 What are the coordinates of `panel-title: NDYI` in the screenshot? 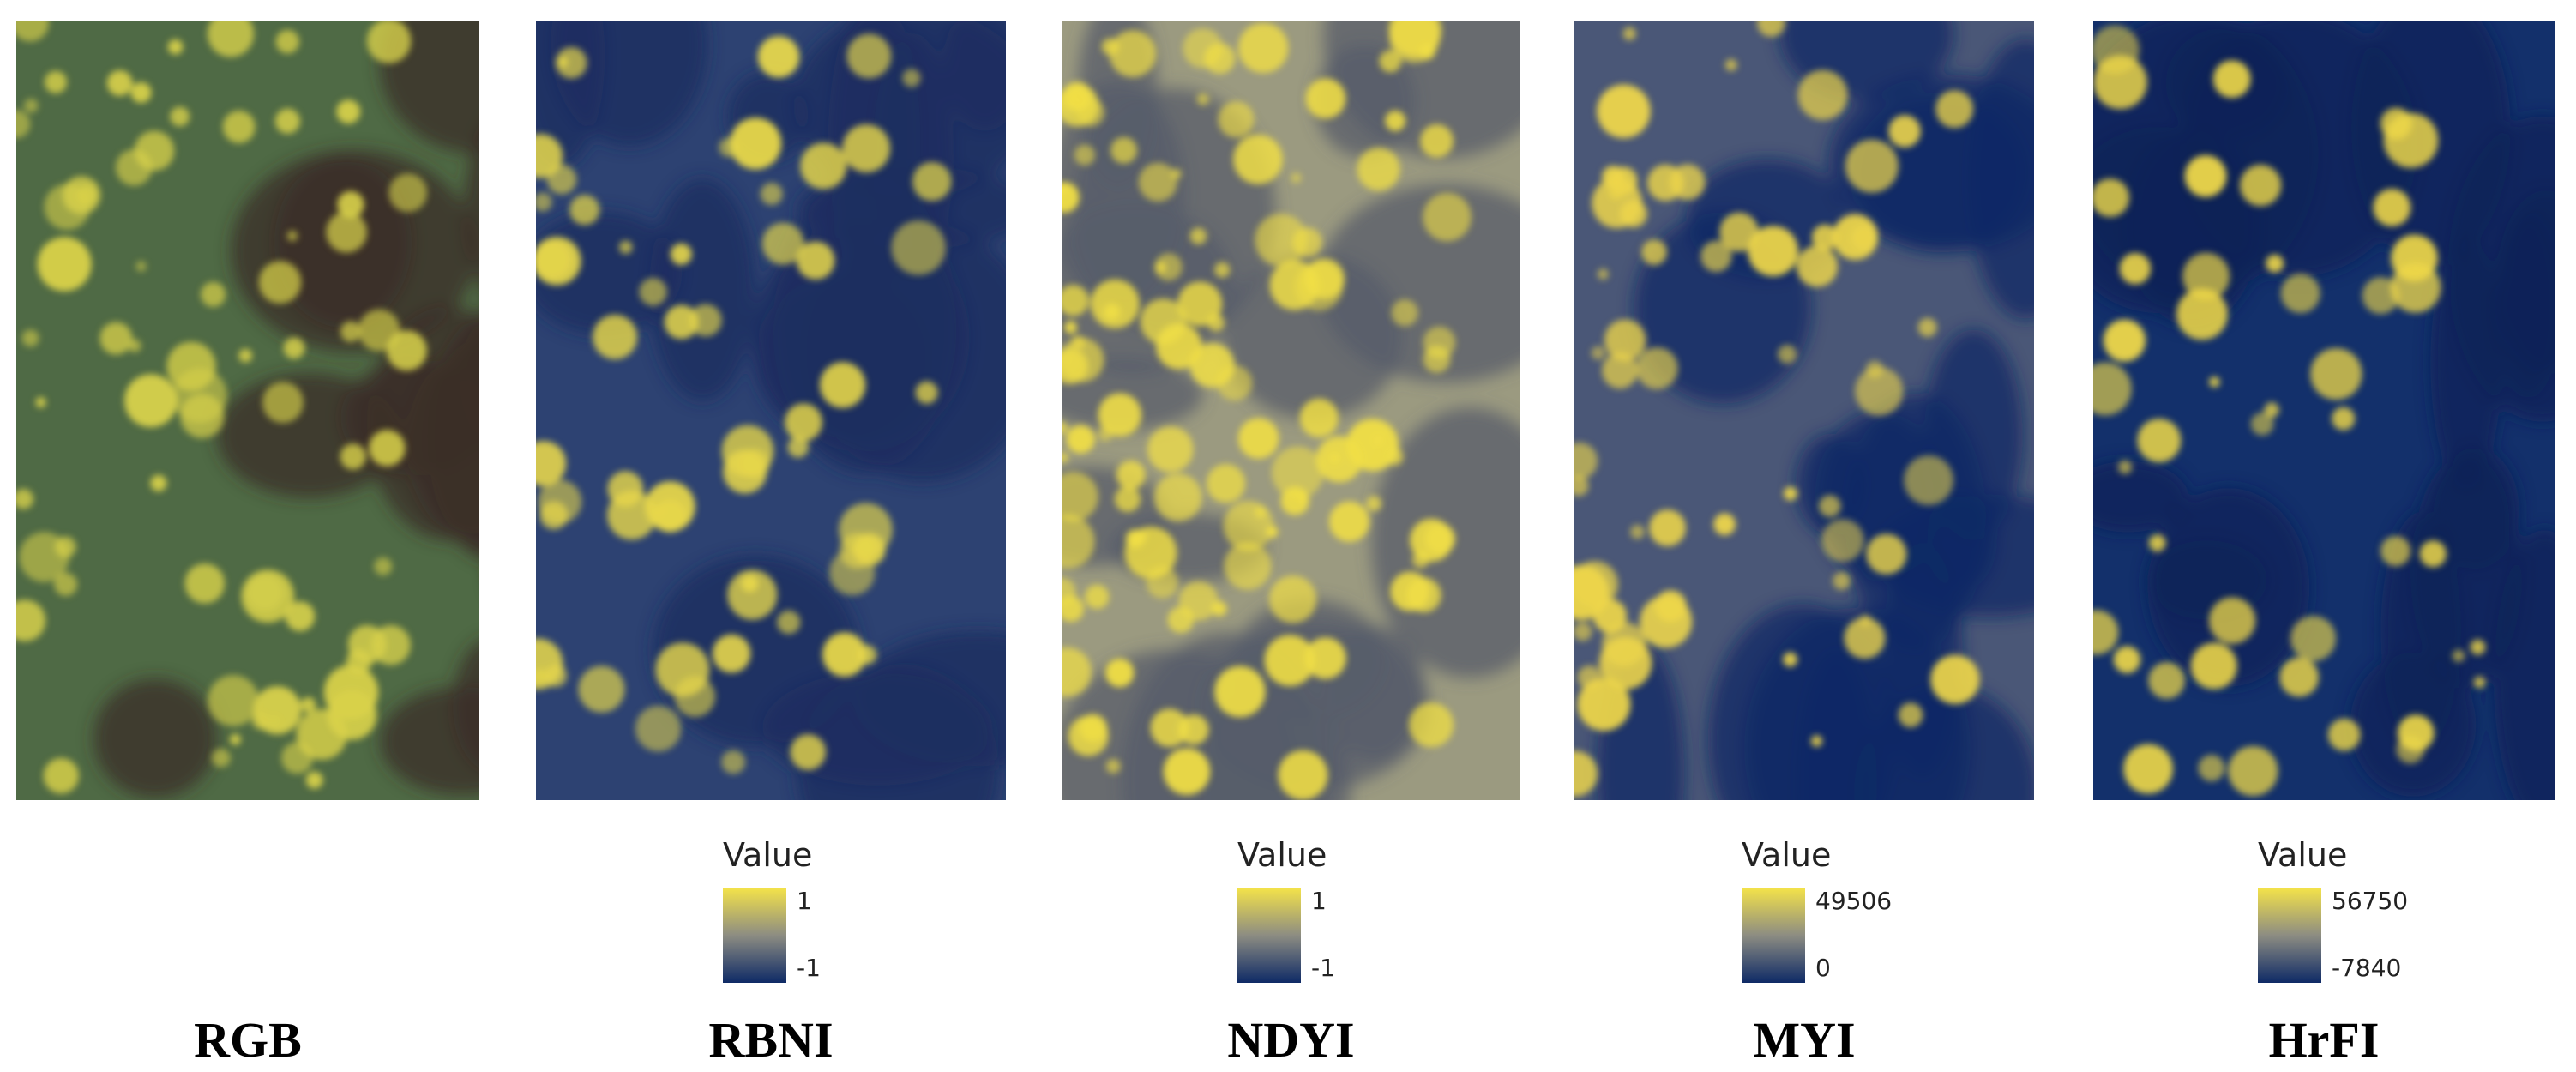 It's located at (1290, 1040).